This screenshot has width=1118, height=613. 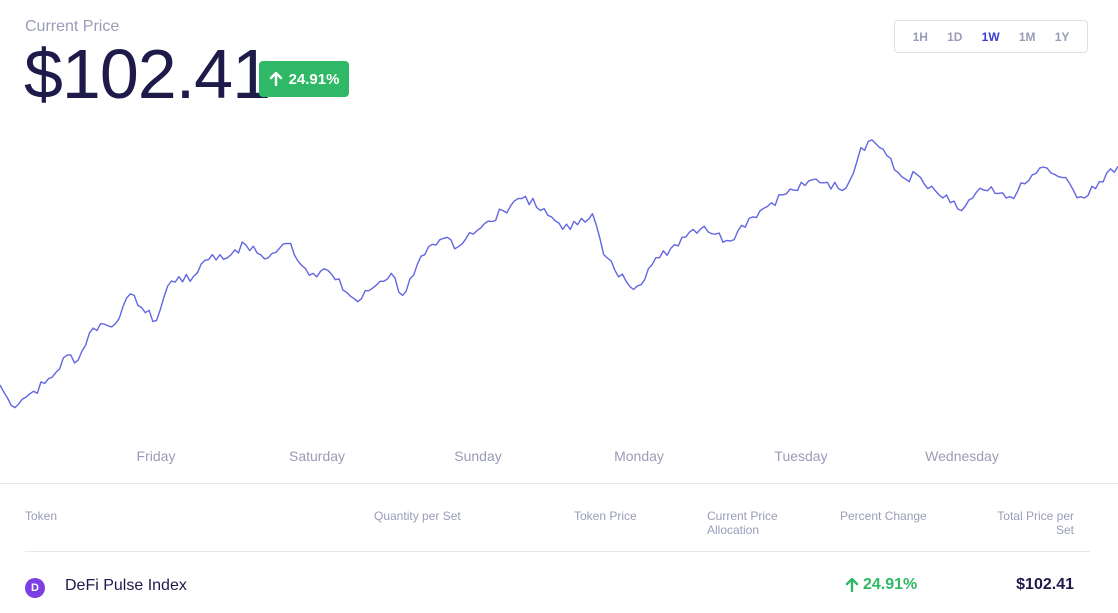 What do you see at coordinates (639, 456) in the screenshot?
I see `x-label-monday: Monday` at bounding box center [639, 456].